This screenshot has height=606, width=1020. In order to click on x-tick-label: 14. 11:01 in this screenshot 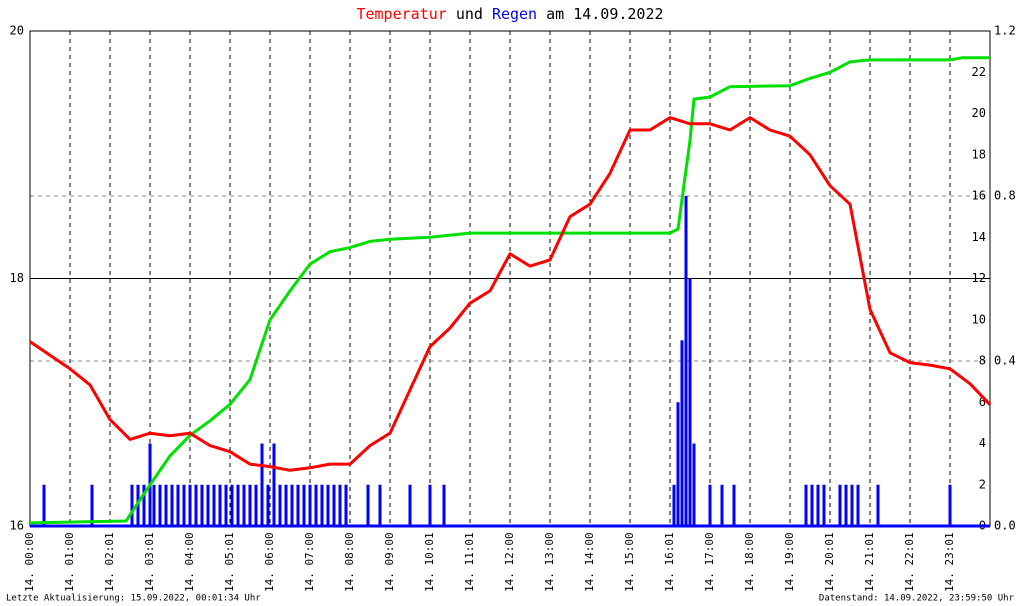, I will do `click(469, 562)`.